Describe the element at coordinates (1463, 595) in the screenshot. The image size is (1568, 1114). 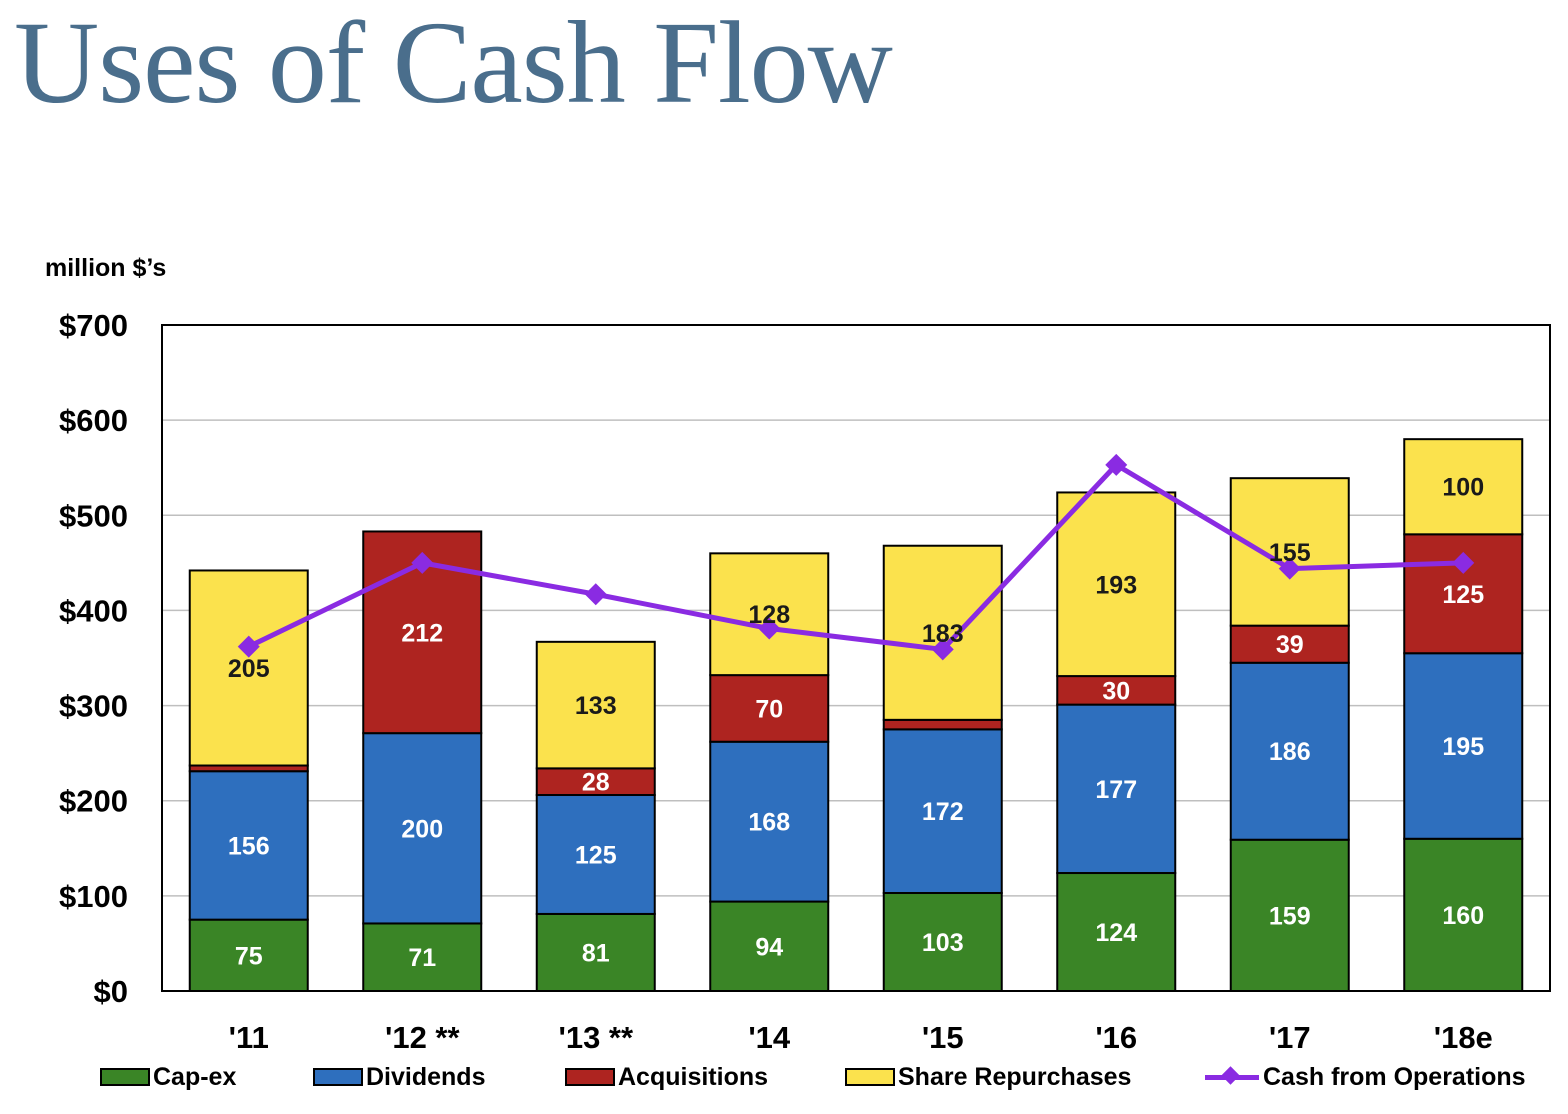
I see `data-label-acquisitions: 125` at that location.